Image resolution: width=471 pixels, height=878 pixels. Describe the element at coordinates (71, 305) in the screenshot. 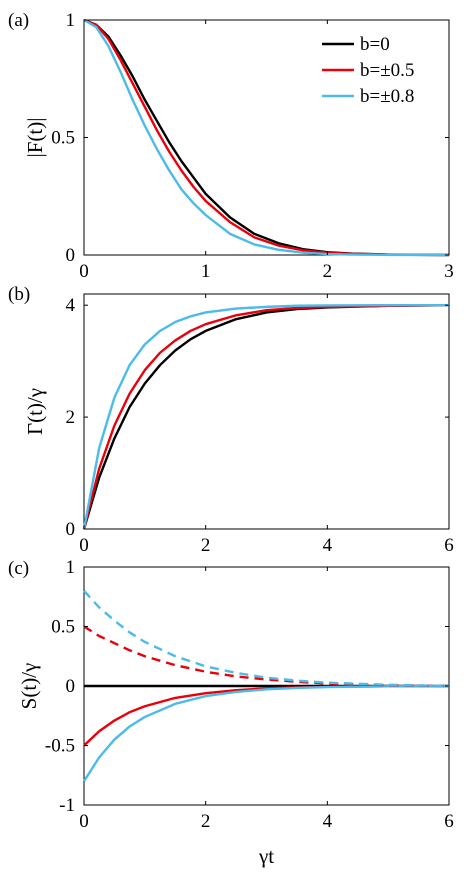

I see `y-tick-label: 4` at that location.